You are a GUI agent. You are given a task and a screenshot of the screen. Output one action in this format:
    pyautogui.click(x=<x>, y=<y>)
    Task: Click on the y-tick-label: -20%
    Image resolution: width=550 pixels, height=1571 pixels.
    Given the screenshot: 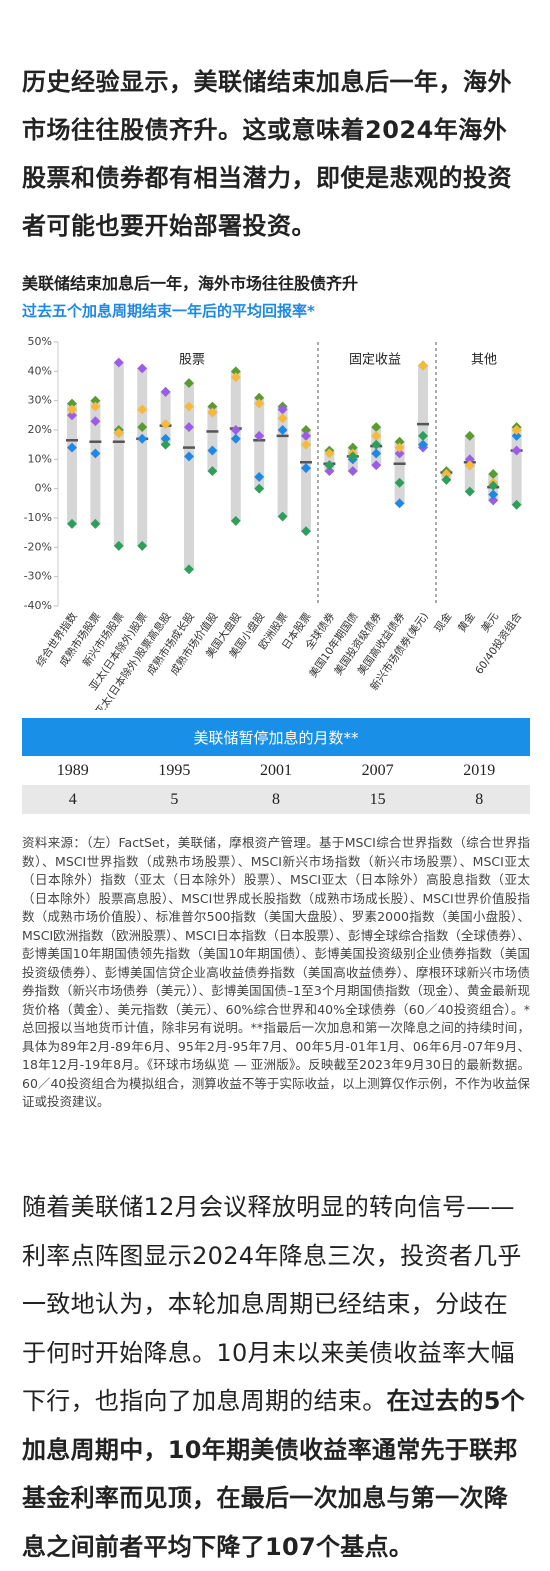 What is the action you would take?
    pyautogui.click(x=38, y=546)
    